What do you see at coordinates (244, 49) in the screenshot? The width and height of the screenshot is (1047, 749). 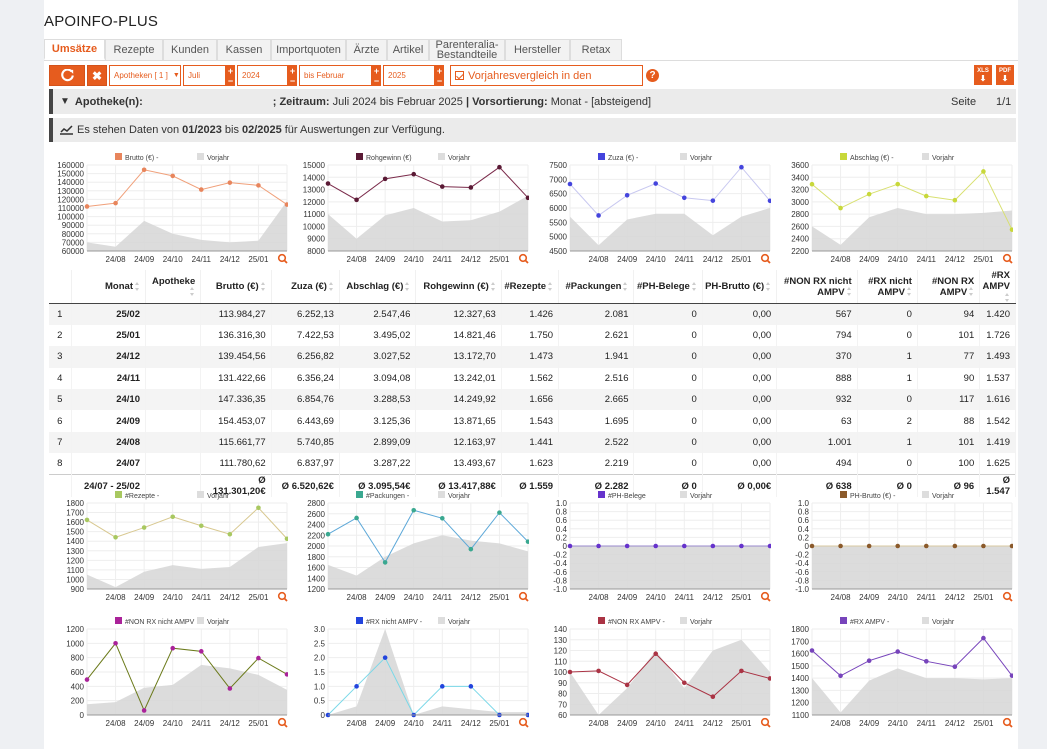 I see `tab-3: Kassen` at bounding box center [244, 49].